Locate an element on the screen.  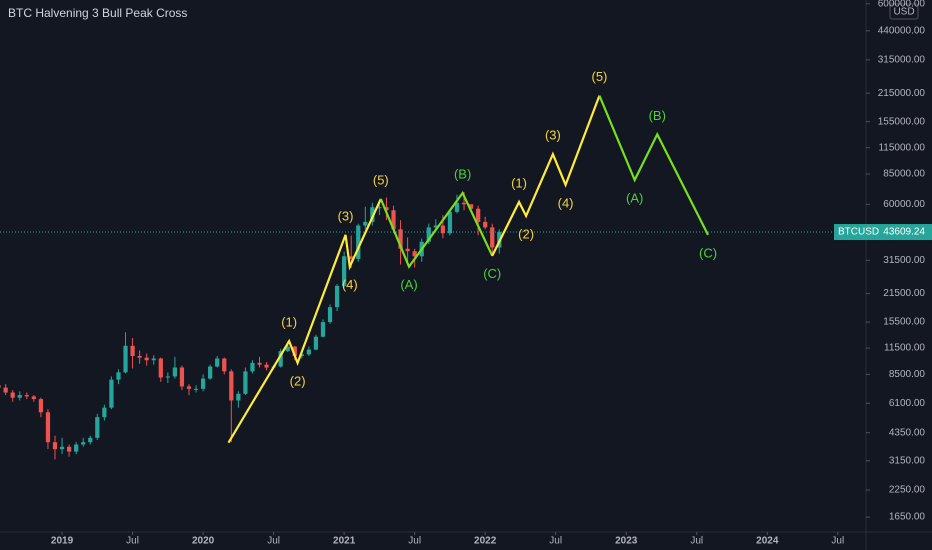
wave-label: (3) is located at coordinates (553, 135).